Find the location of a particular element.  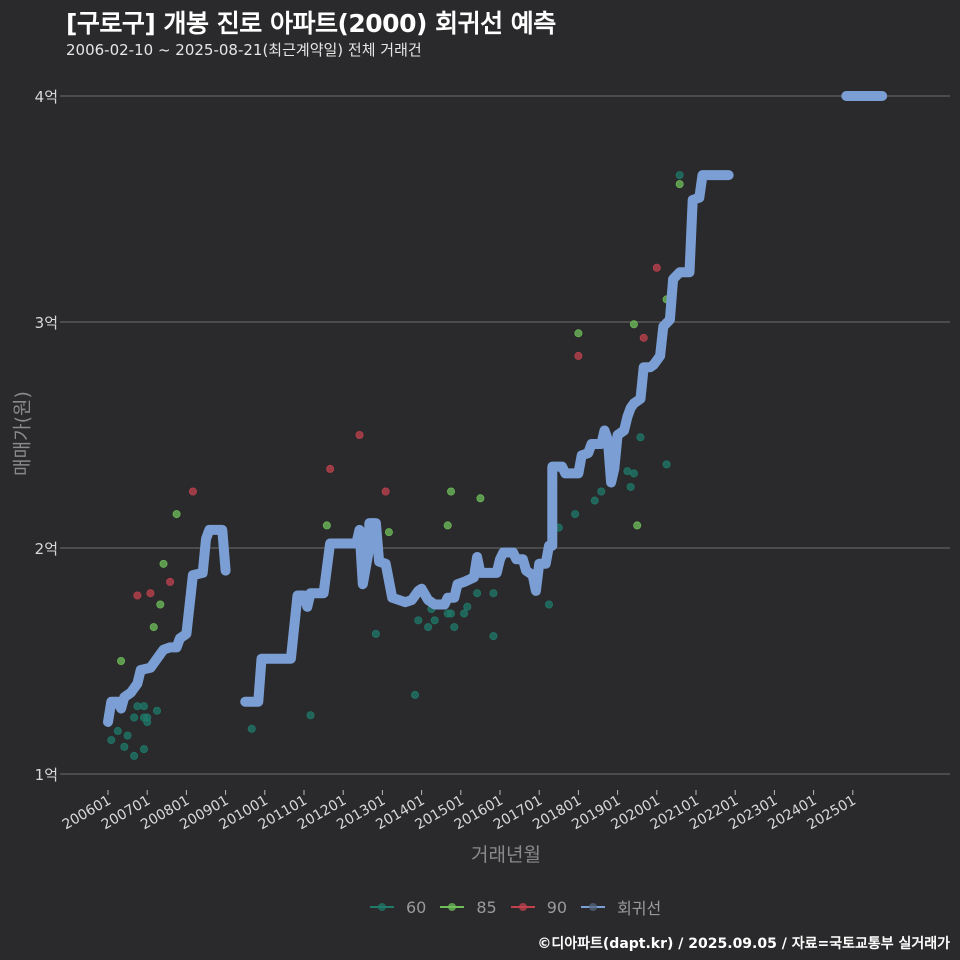

legend-label-85: 85 is located at coordinates (486, 907).